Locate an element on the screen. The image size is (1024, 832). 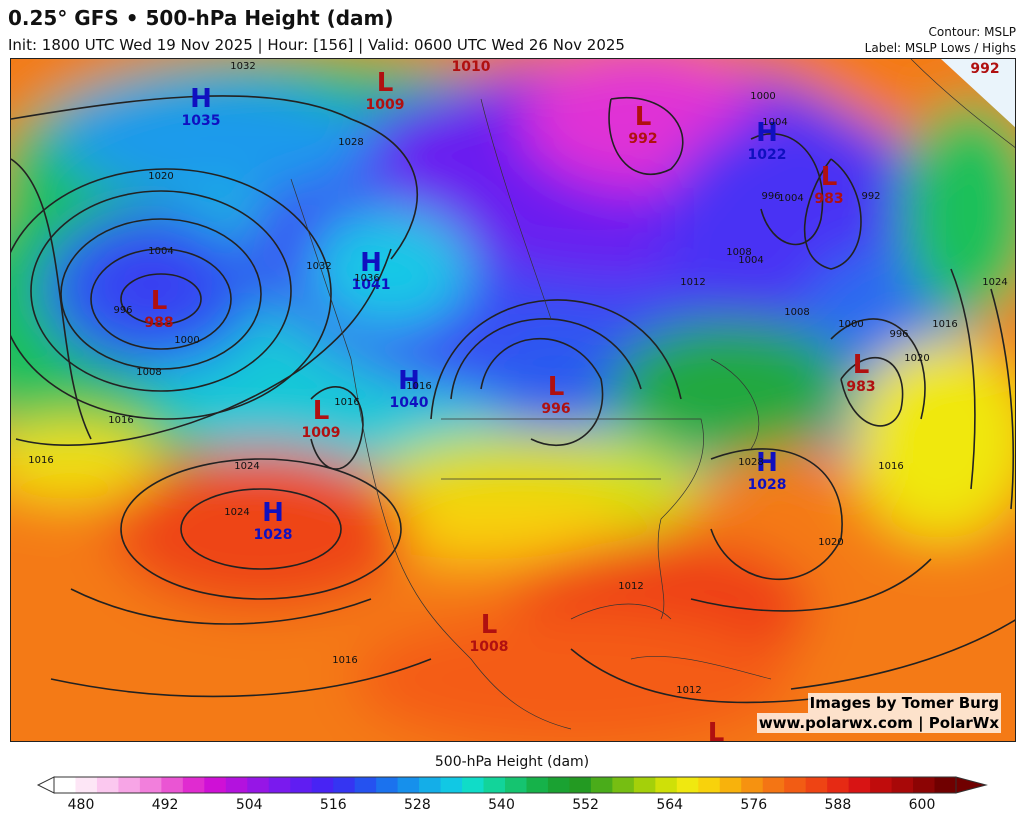
colorbar-tick-label: 552 is located at coordinates (585, 805).